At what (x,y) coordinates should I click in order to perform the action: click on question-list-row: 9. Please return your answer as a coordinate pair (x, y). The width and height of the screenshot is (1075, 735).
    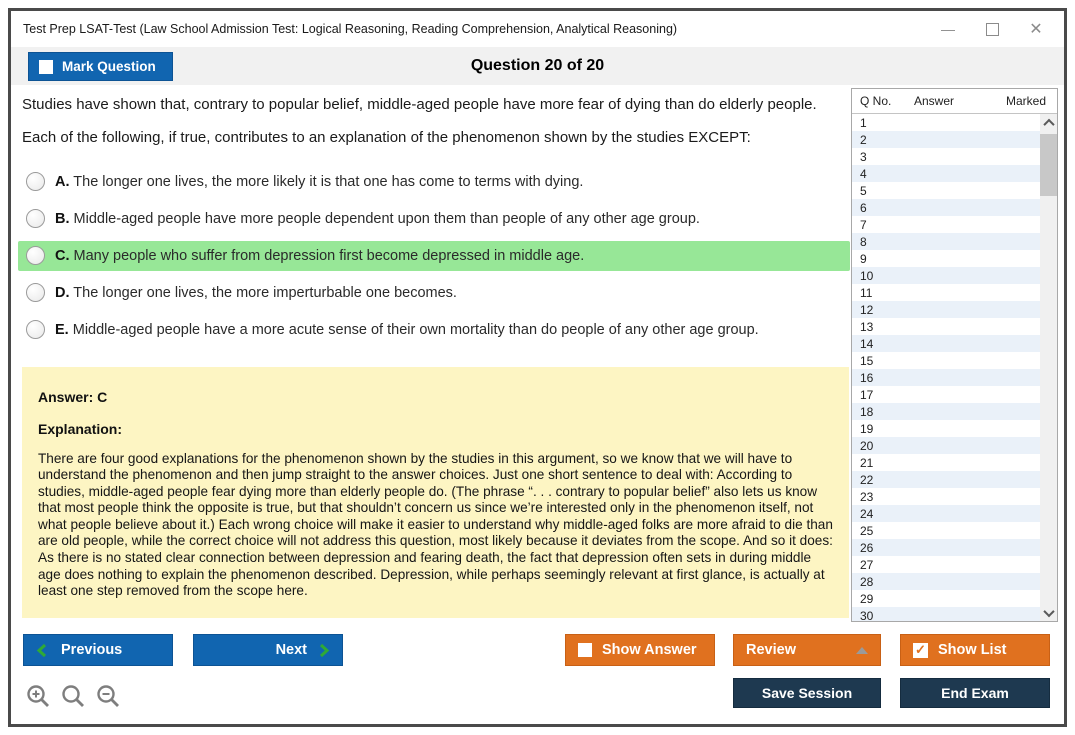
    Looking at the image, I should click on (946, 258).